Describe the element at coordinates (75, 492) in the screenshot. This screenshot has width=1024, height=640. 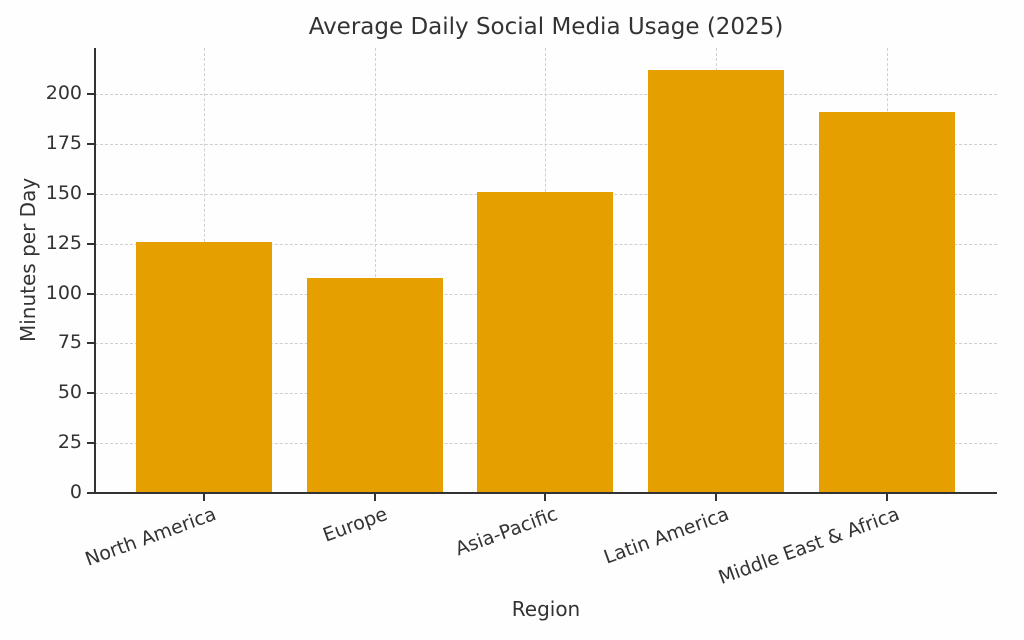
I see `y-tick-label: 0` at that location.